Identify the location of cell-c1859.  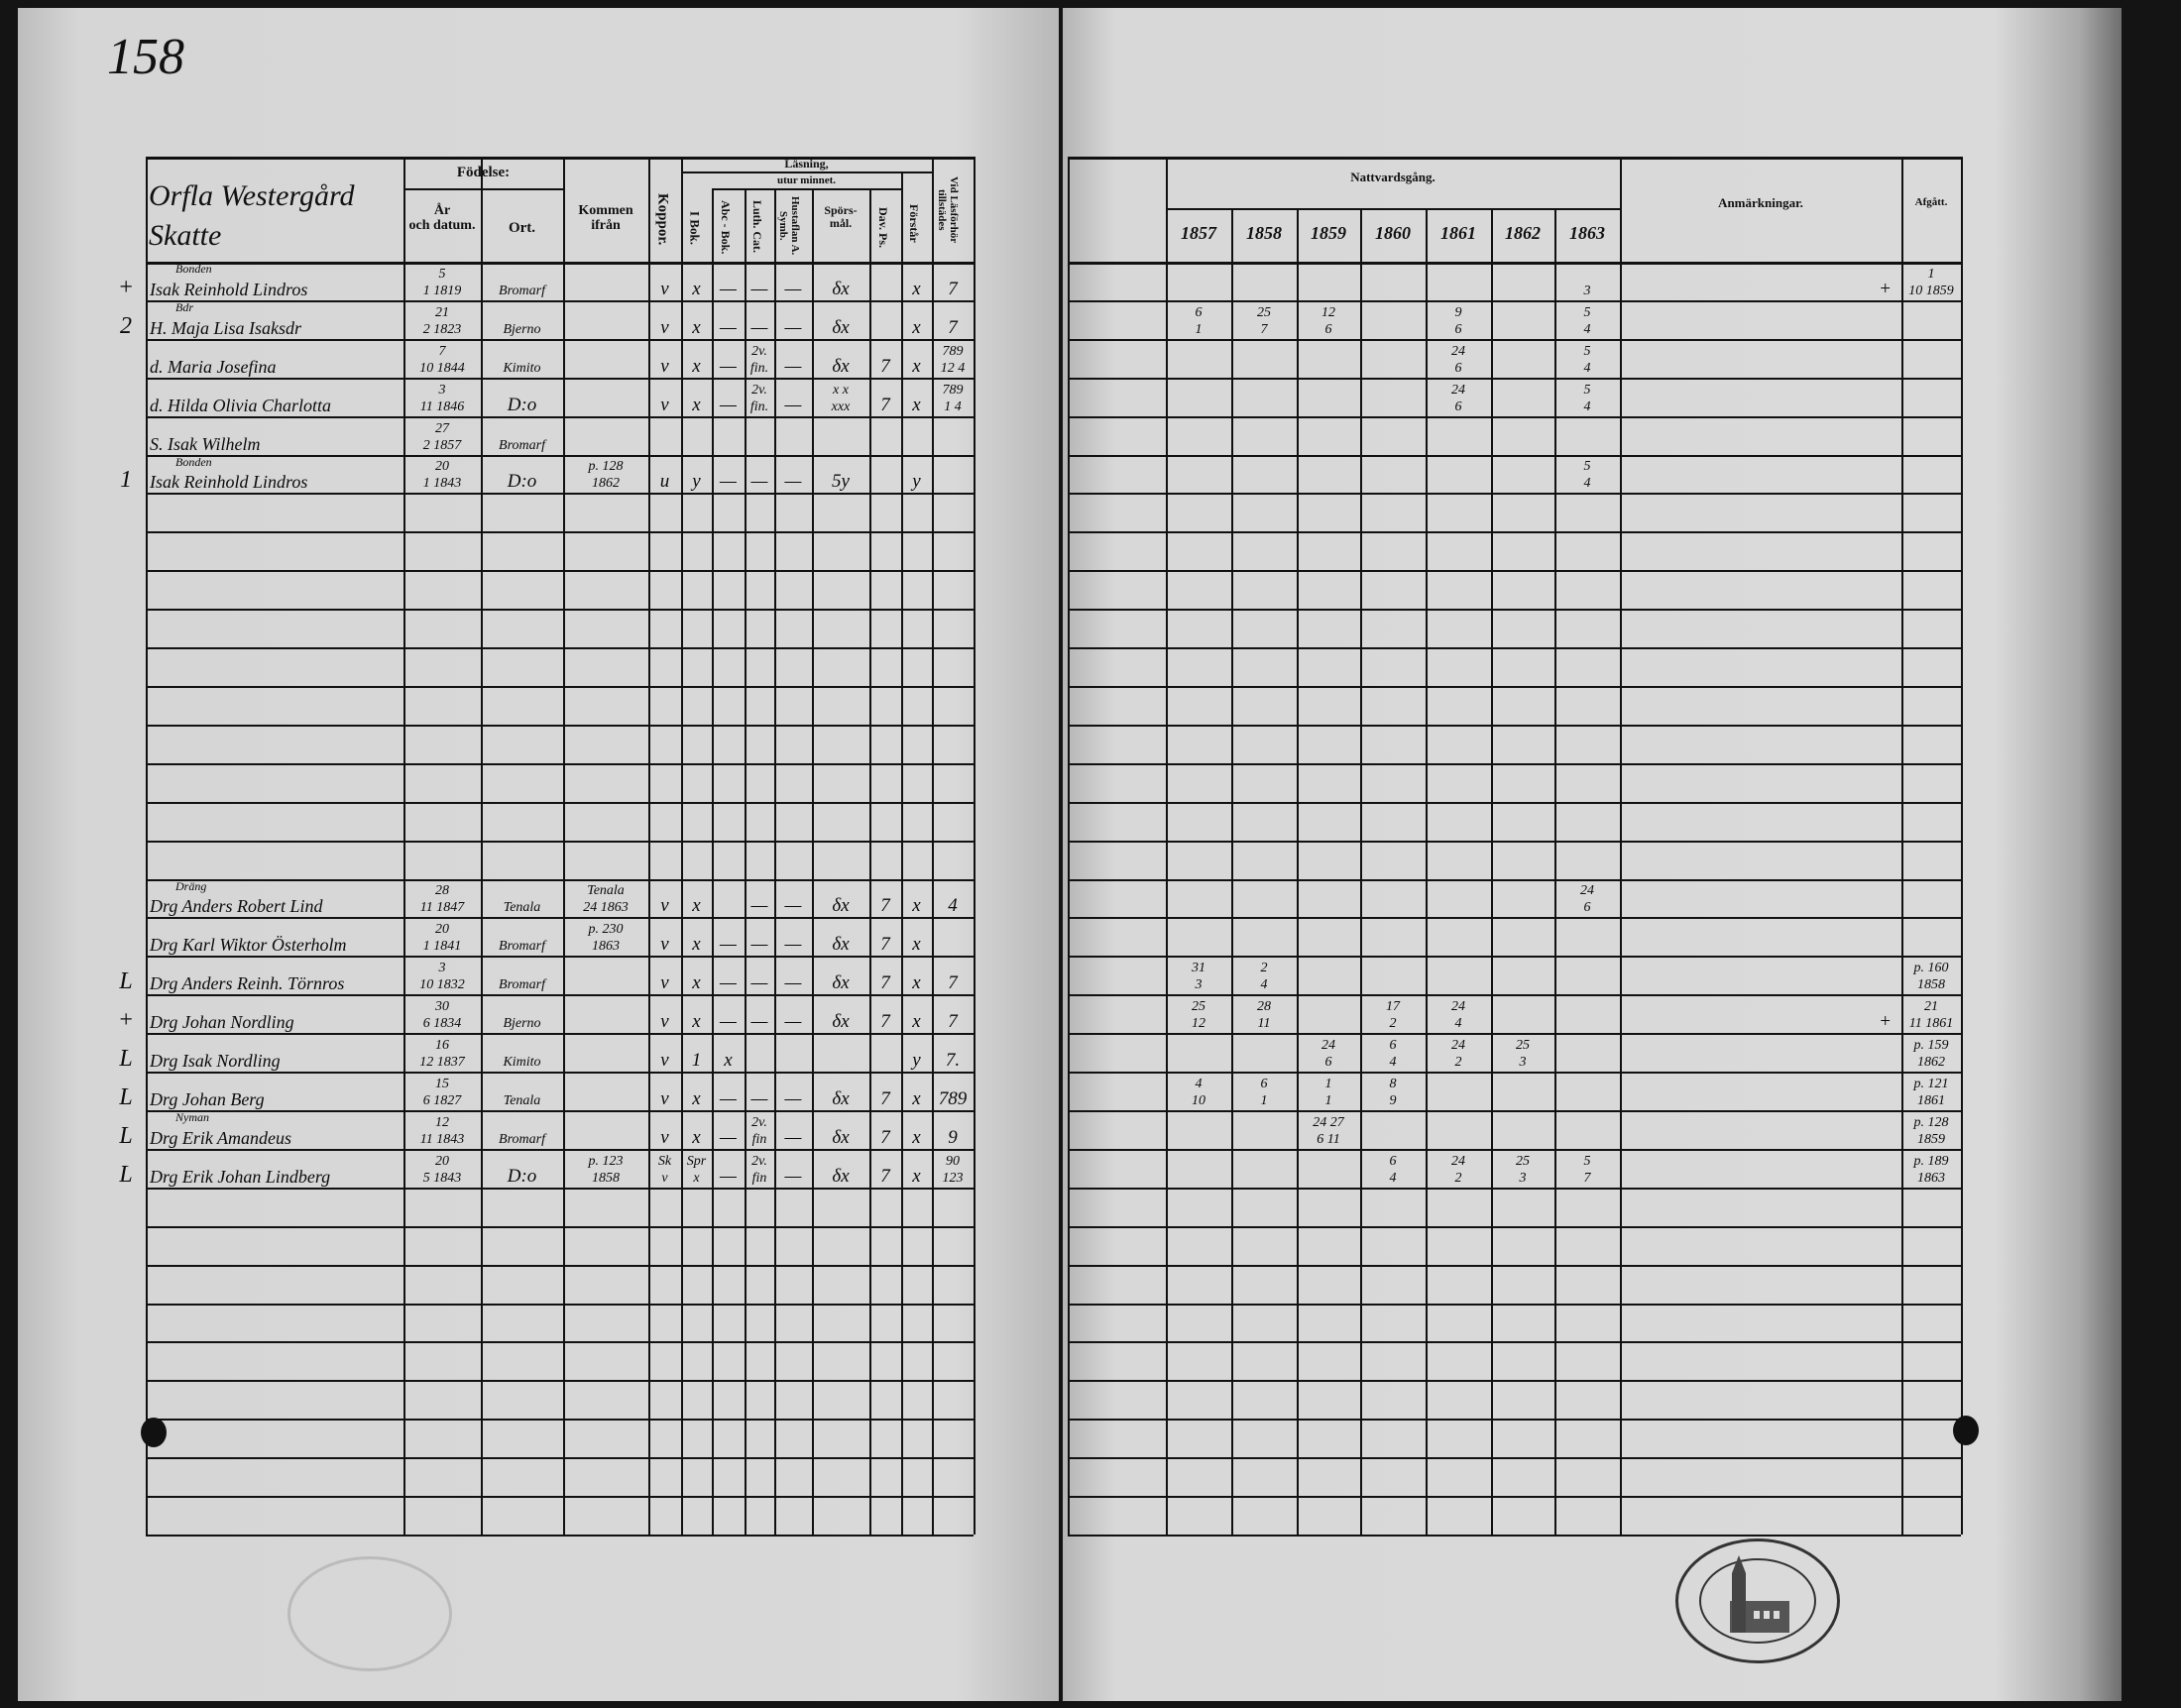
(1328, 359).